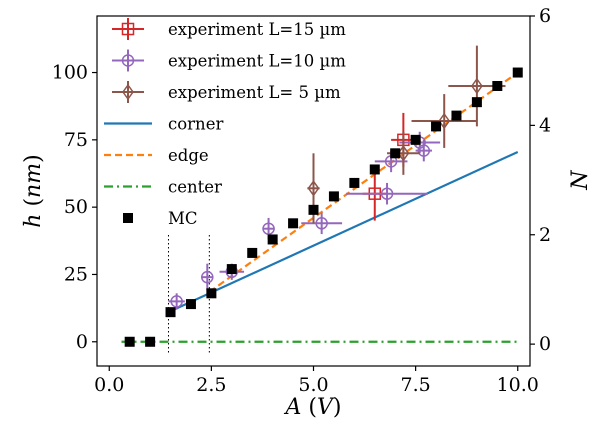 The image size is (605, 421). What do you see at coordinates (82, 342) in the screenshot?
I see `y-tick-label: 0` at bounding box center [82, 342].